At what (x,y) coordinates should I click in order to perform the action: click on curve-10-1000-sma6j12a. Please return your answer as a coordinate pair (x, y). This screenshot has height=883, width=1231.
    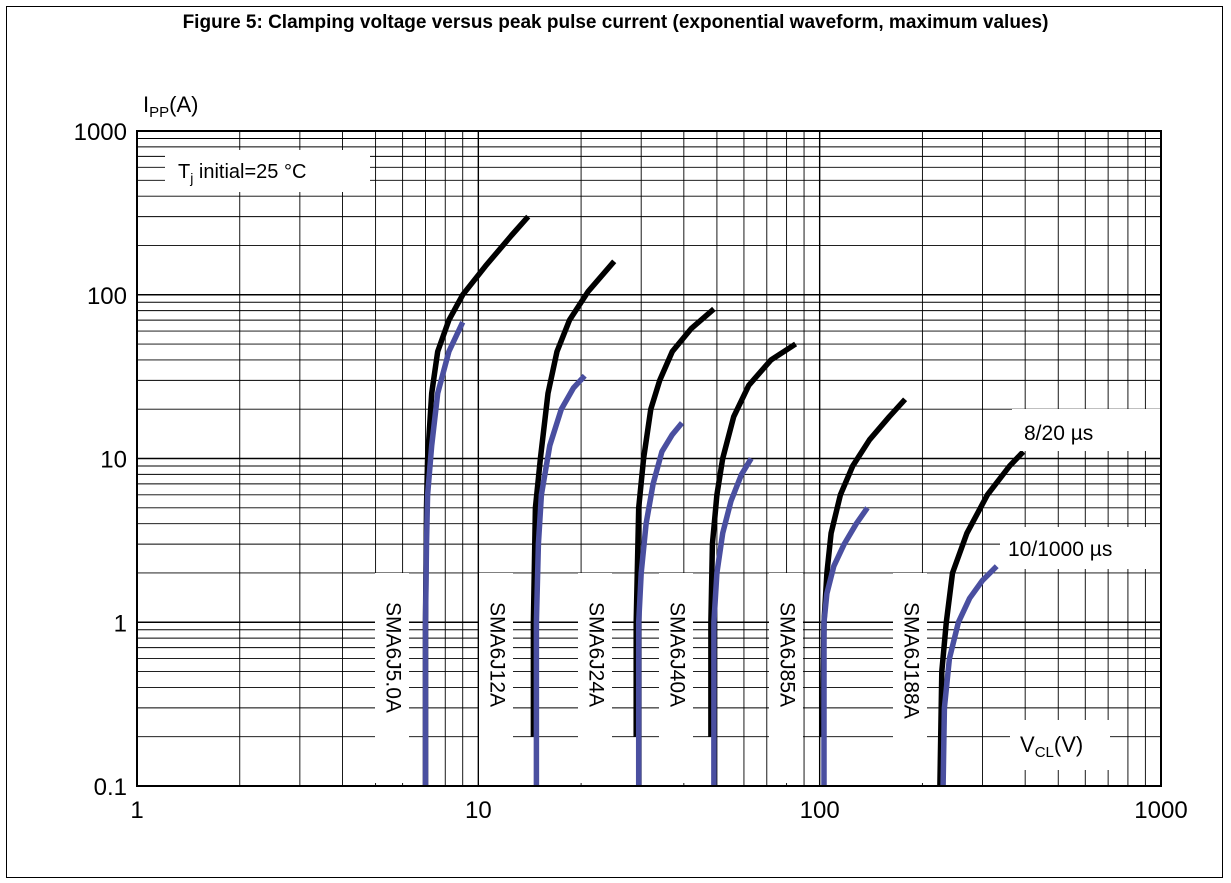
    Looking at the image, I should click on (560, 579).